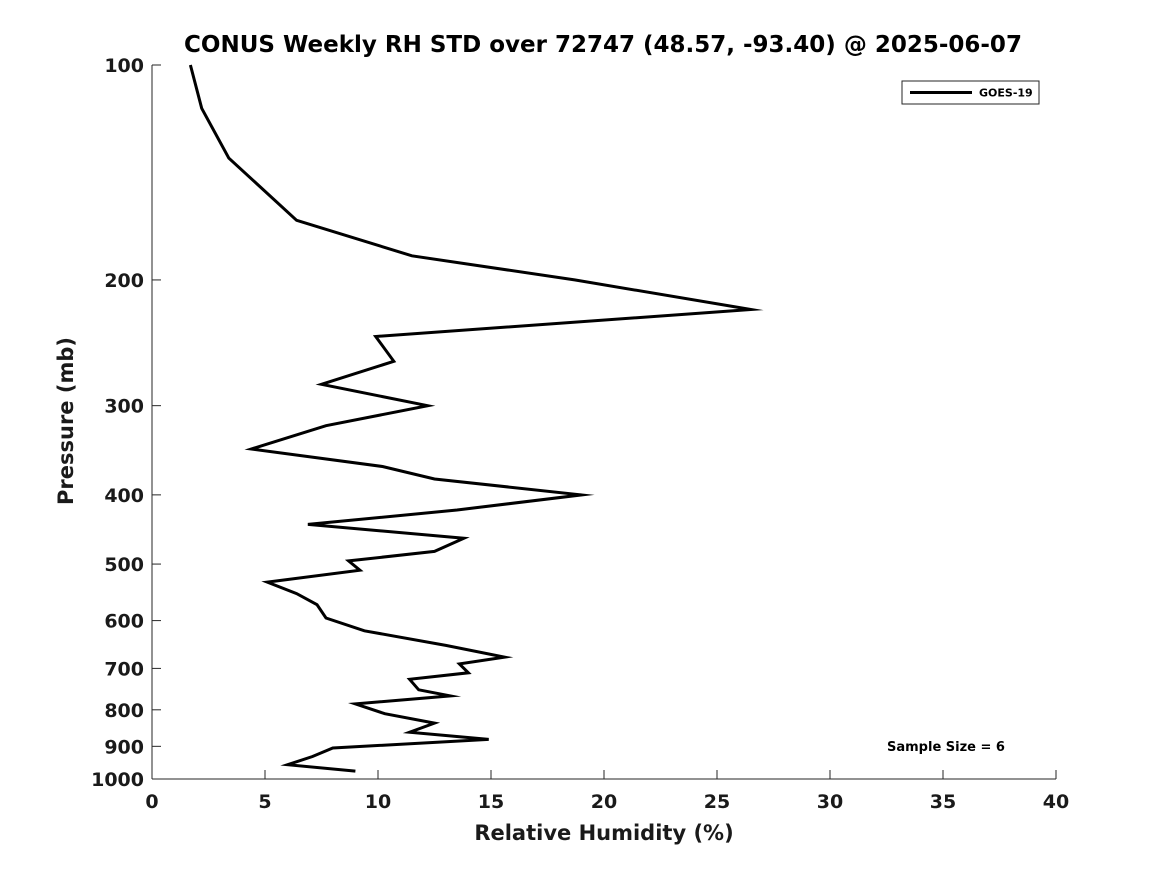  Describe the element at coordinates (124, 711) in the screenshot. I see `y-tick-label: 800` at that location.